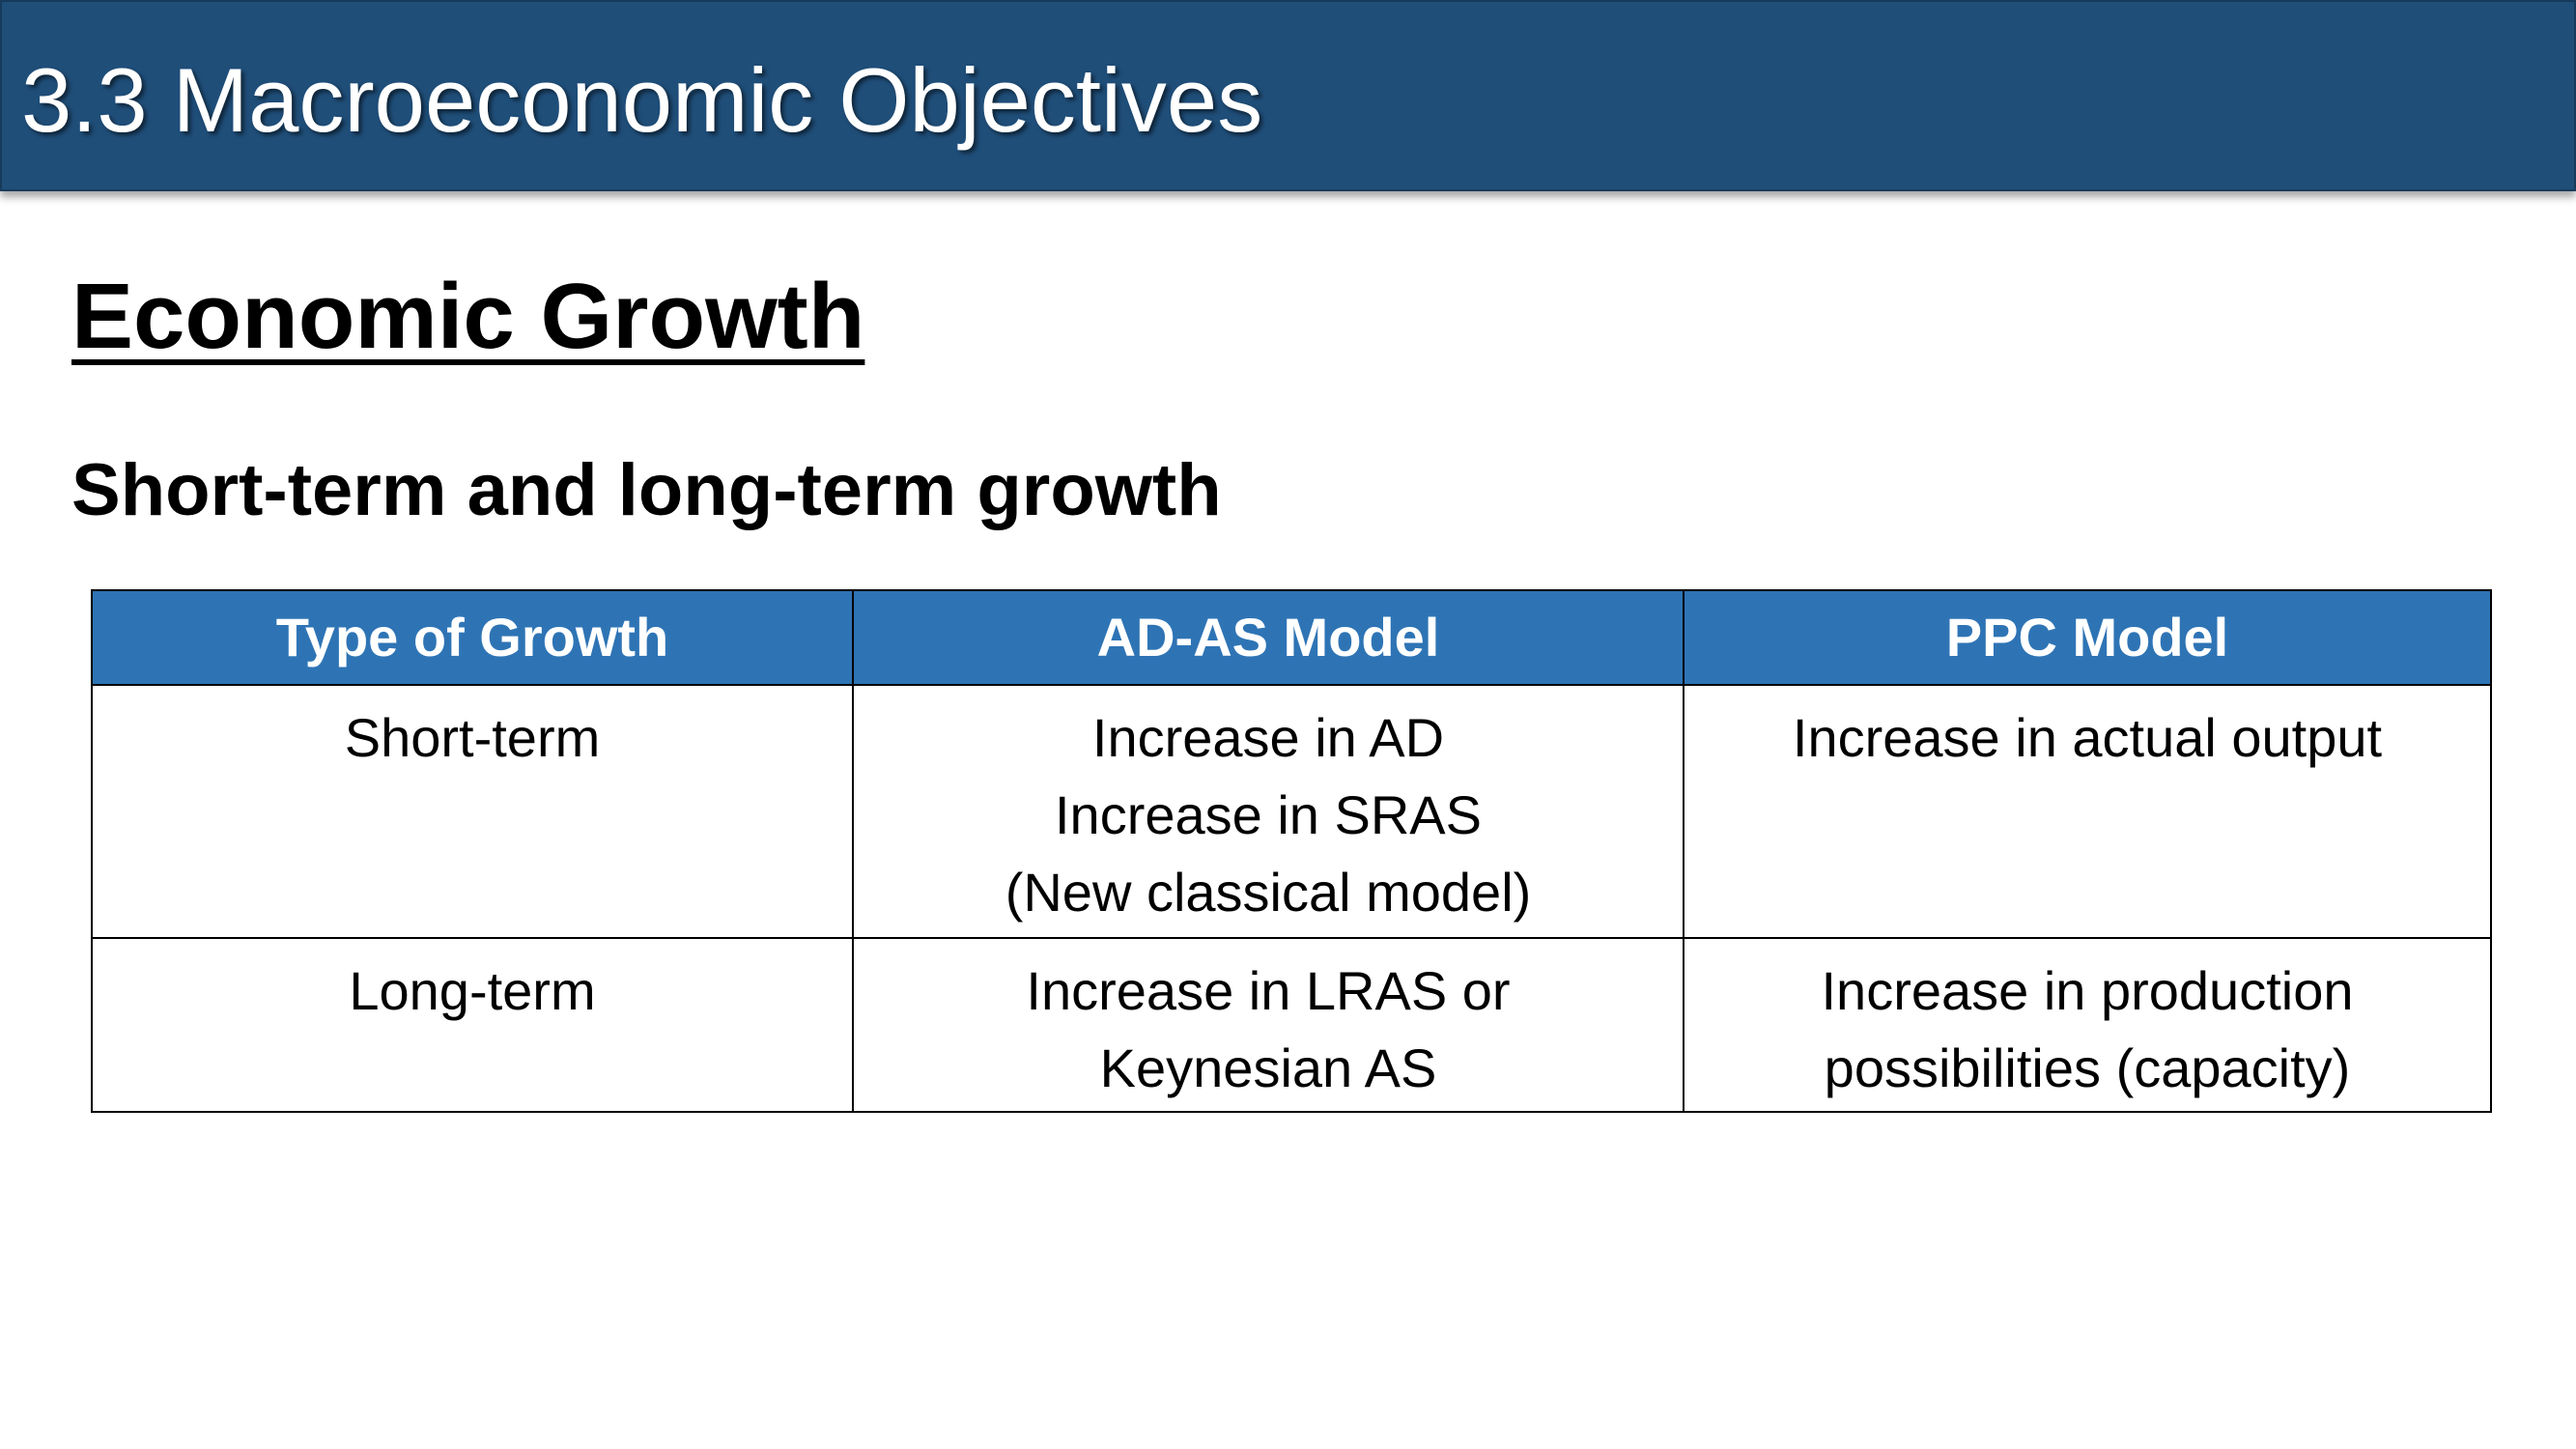 The height and width of the screenshot is (1449, 2576). I want to click on cell-type-long-term: Long-term, so click(472, 1025).